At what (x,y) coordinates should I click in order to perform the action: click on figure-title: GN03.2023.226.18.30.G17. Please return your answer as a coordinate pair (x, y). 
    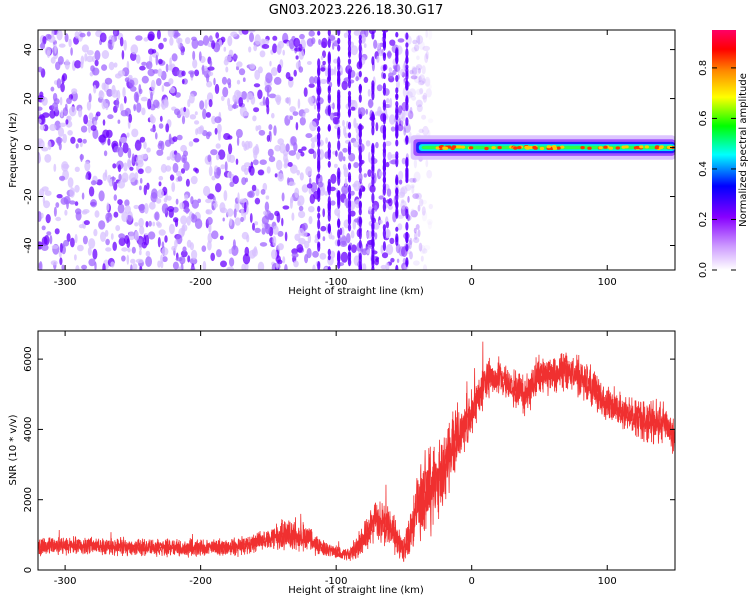
    Looking at the image, I should click on (356, 10).